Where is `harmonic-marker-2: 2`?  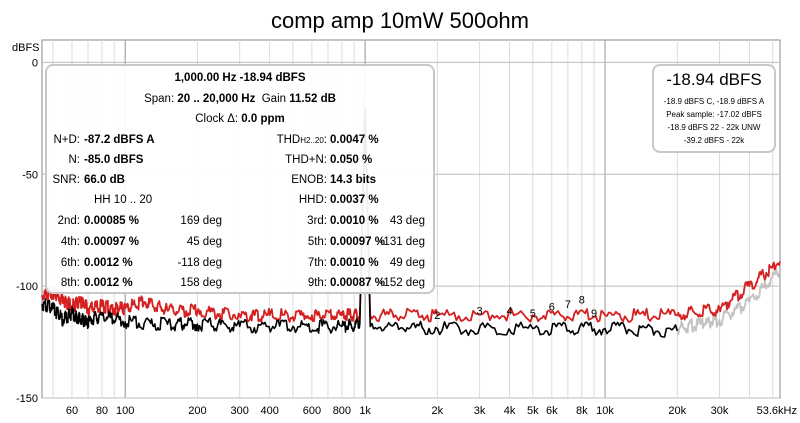
harmonic-marker-2: 2 is located at coordinates (437, 316).